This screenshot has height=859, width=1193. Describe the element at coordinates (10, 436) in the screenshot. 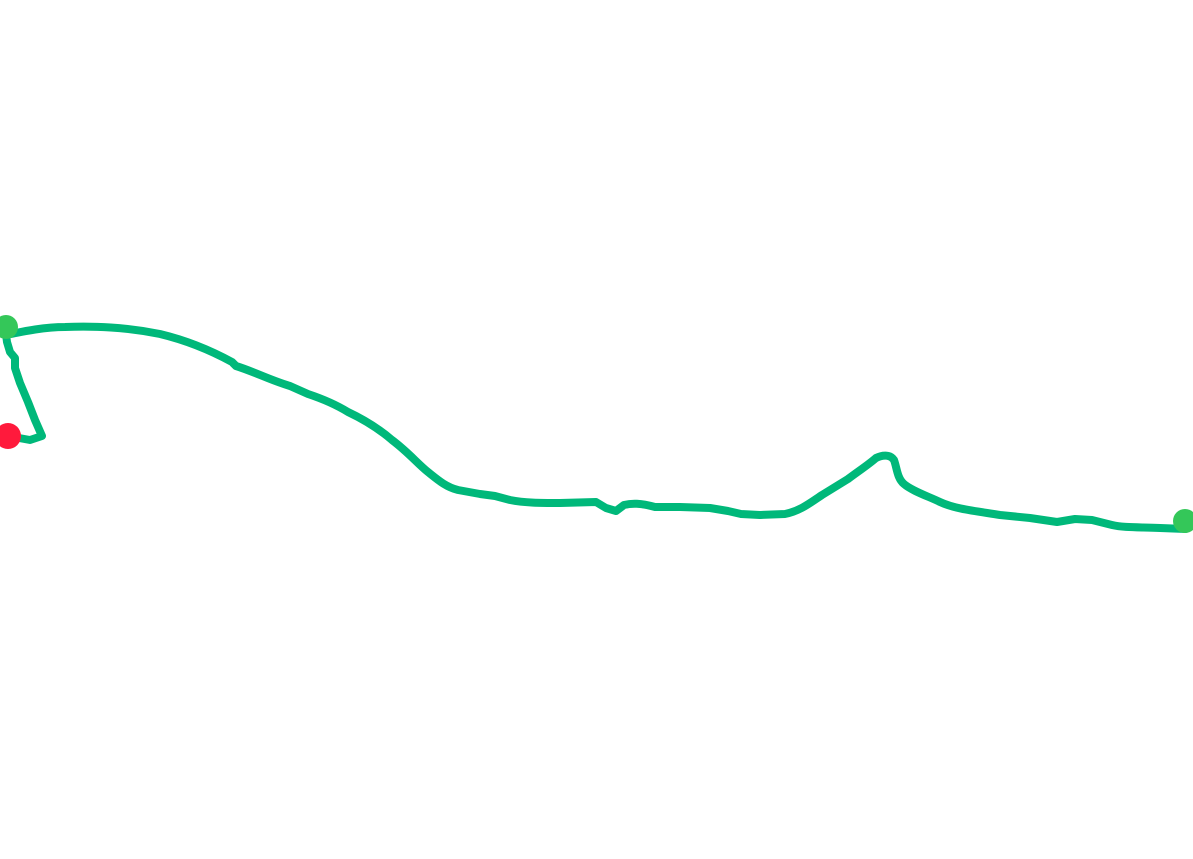

I see `end-marker` at that location.